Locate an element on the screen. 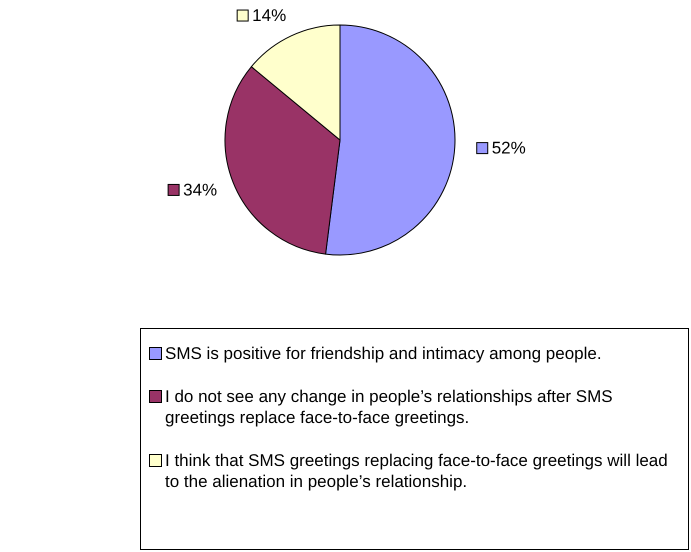 Image resolution: width=691 pixels, height=552 pixels. data-label: 14% is located at coordinates (269, 16).